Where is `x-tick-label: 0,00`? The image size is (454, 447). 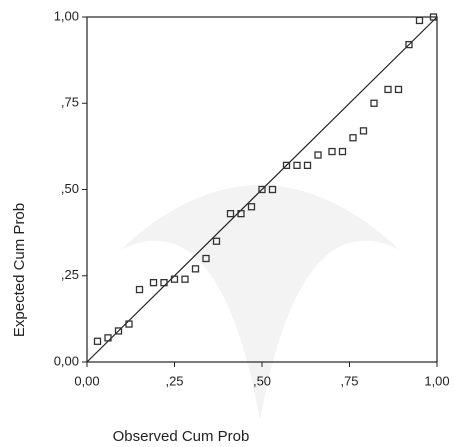 x-tick-label: 0,00 is located at coordinates (86, 380).